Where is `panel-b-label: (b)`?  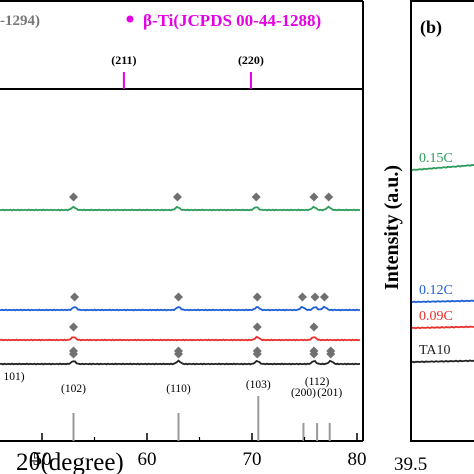
panel-b-label: (b) is located at coordinates (431, 27).